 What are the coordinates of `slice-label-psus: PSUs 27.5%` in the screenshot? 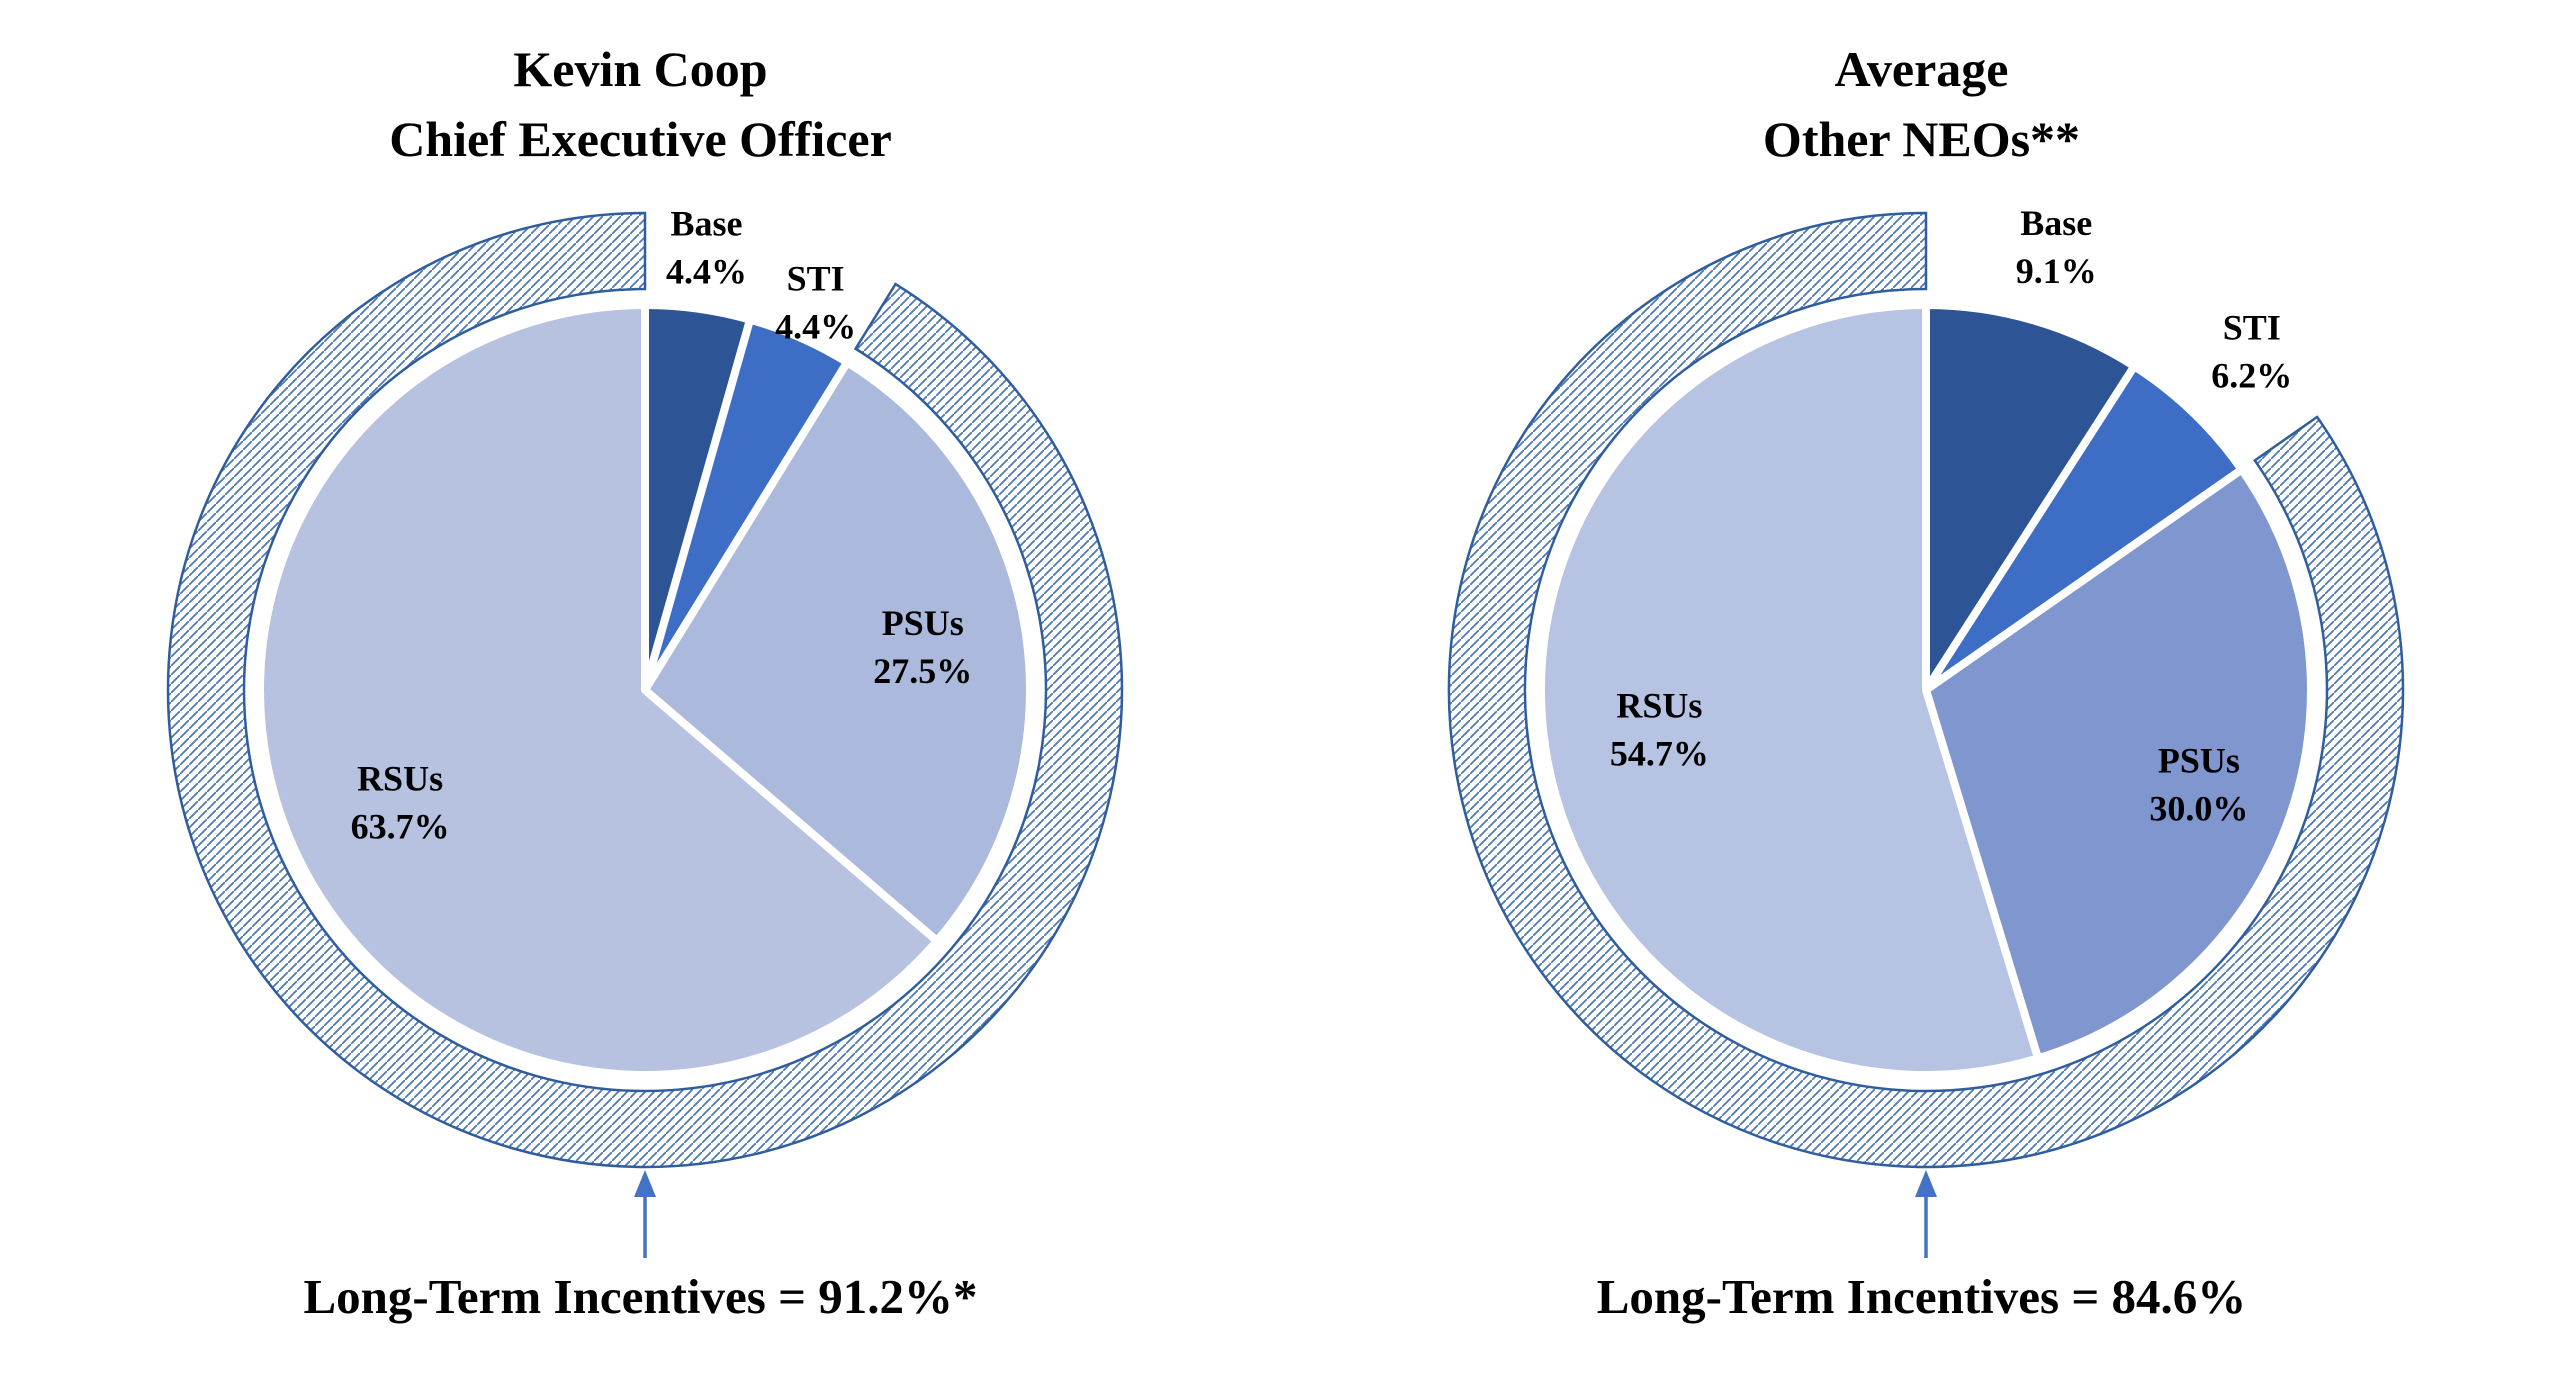 It's located at (922, 647).